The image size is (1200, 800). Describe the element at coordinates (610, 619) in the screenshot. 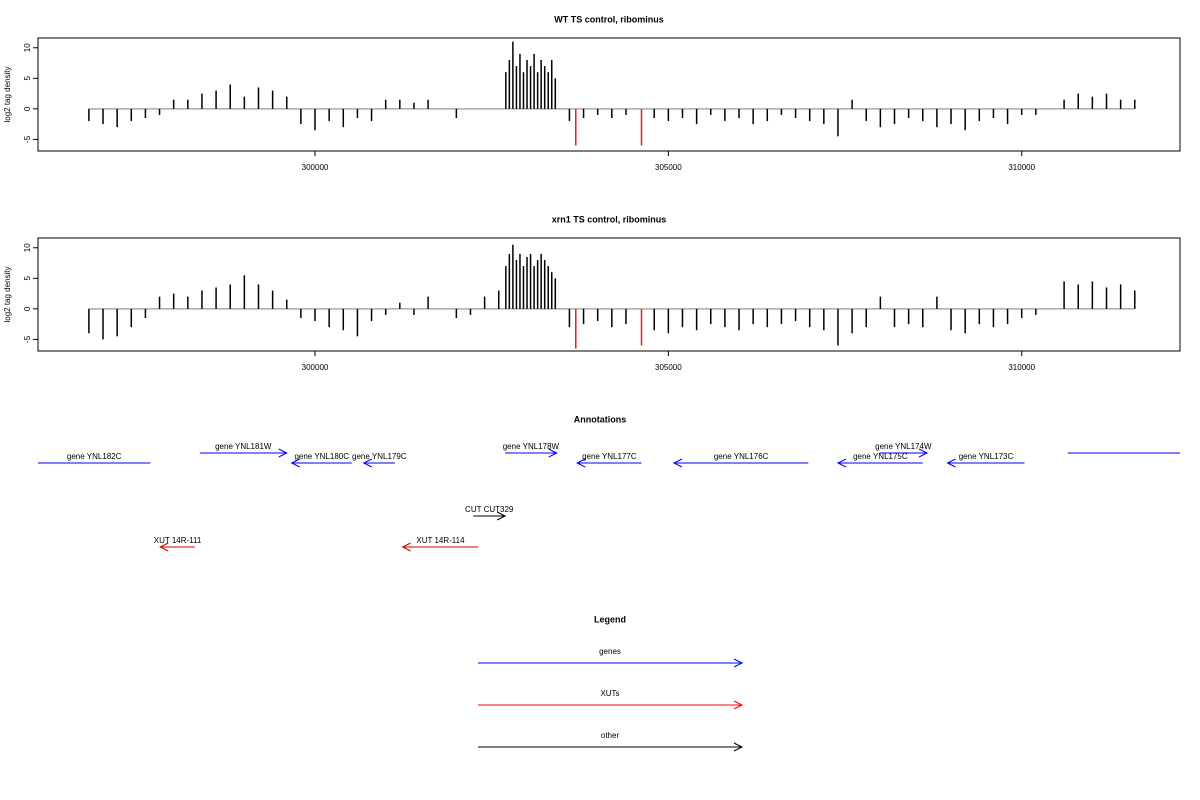

I see `legend-title: Legend` at that location.